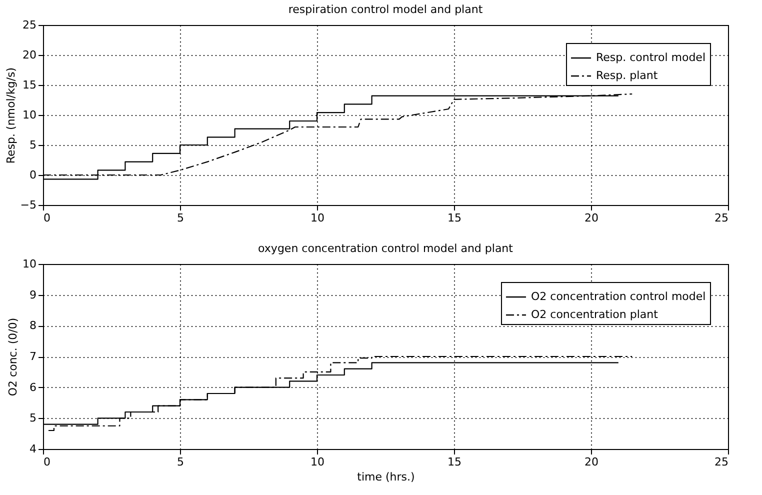 The height and width of the screenshot is (495, 762). Describe the element at coordinates (386, 9) in the screenshot. I see `chart-title: respiration control model and plant` at that location.